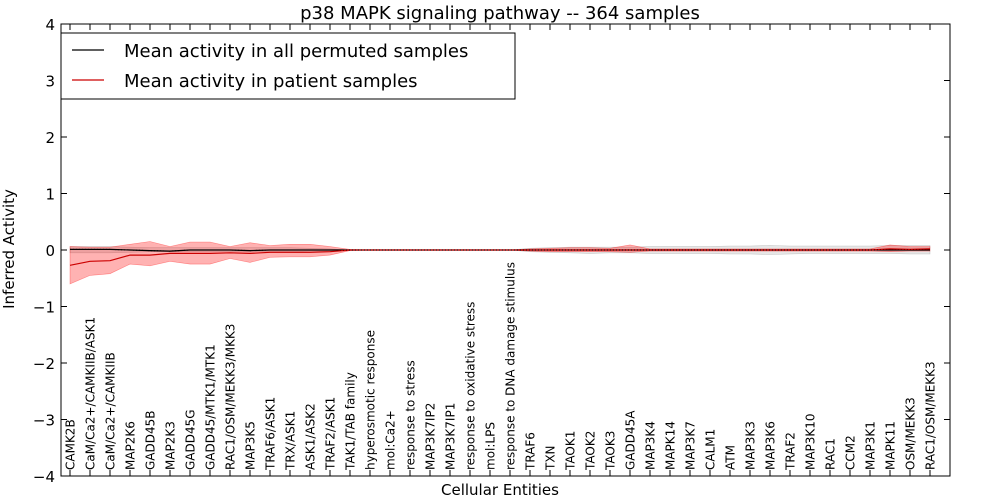  I want to click on x-tick-label: RAC1, so click(831, 454).